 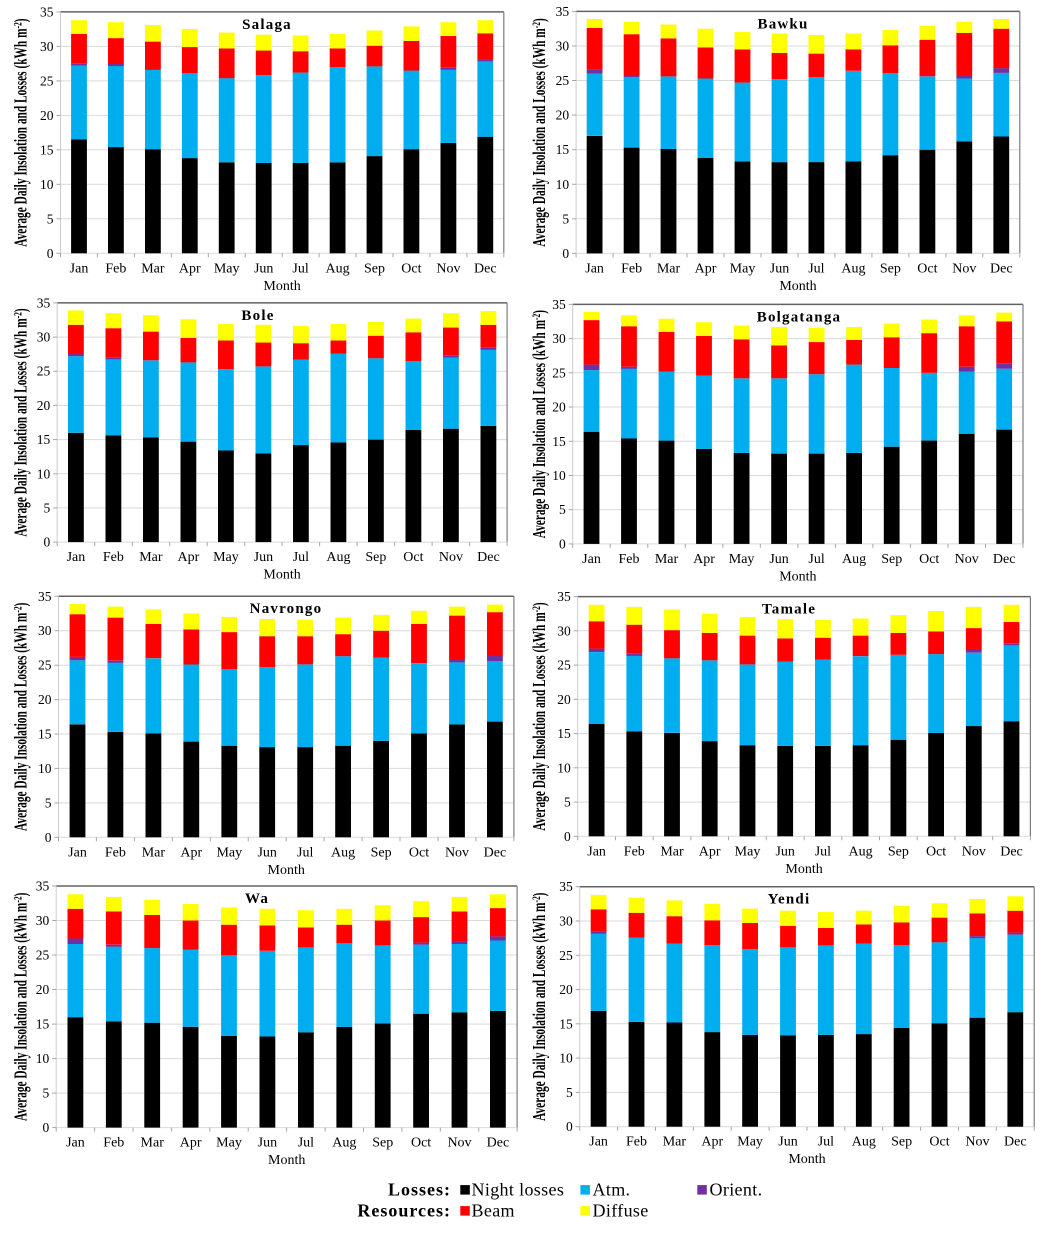 I want to click on svg-text: Atm., so click(x=612, y=1190).